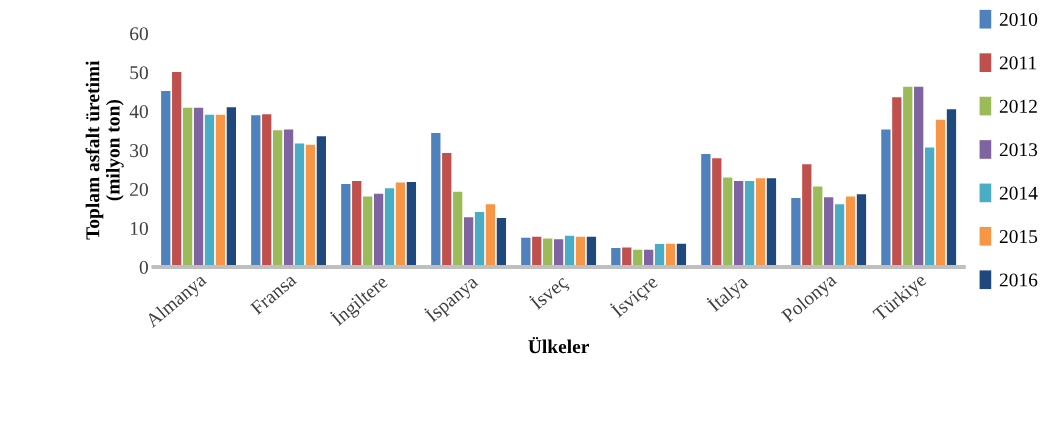 This screenshot has height=445, width=1059. What do you see at coordinates (1018, 280) in the screenshot?
I see `legend-label: 2016` at bounding box center [1018, 280].